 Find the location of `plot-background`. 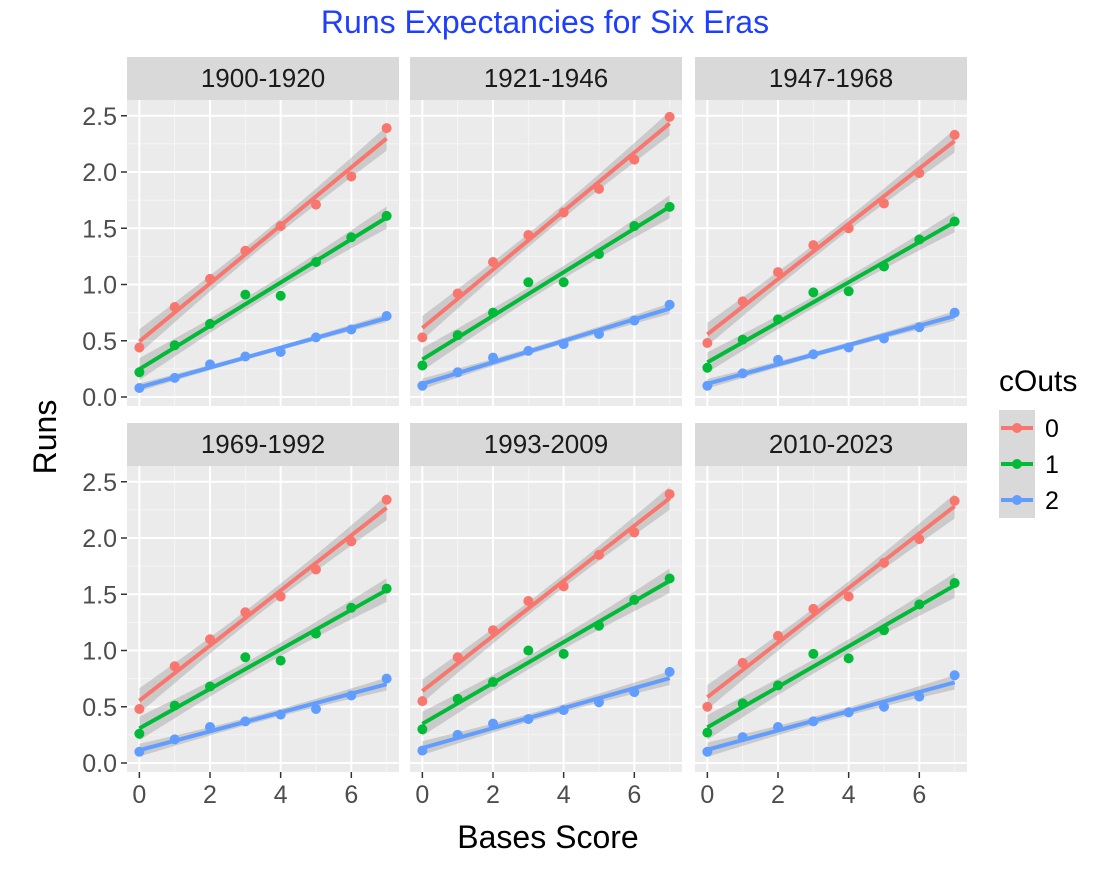

plot-background is located at coordinates (831, 619).